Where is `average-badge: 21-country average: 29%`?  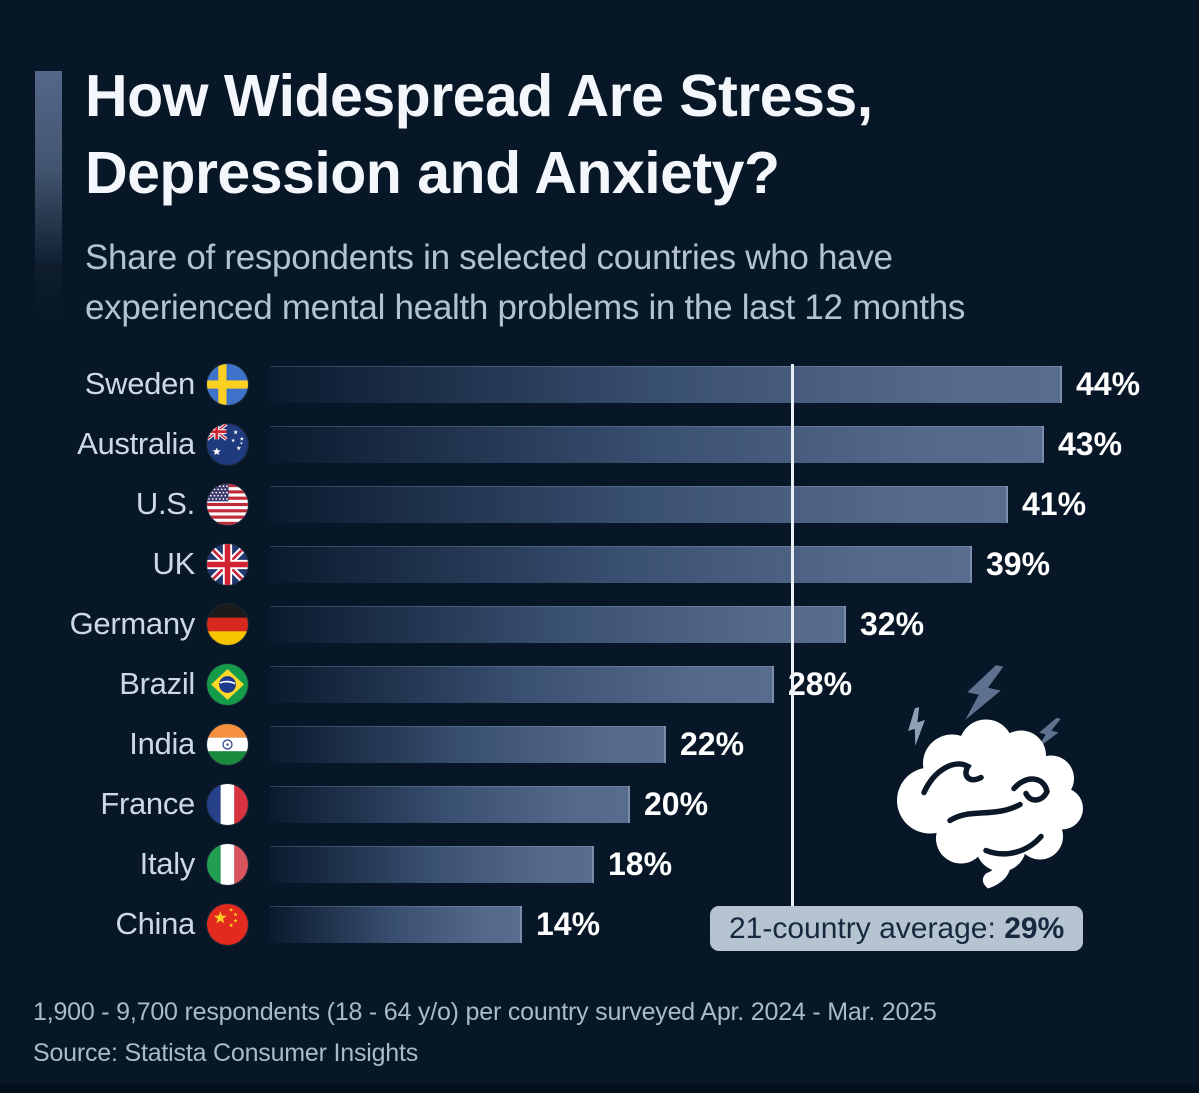 average-badge: 21-country average: 29% is located at coordinates (897, 928).